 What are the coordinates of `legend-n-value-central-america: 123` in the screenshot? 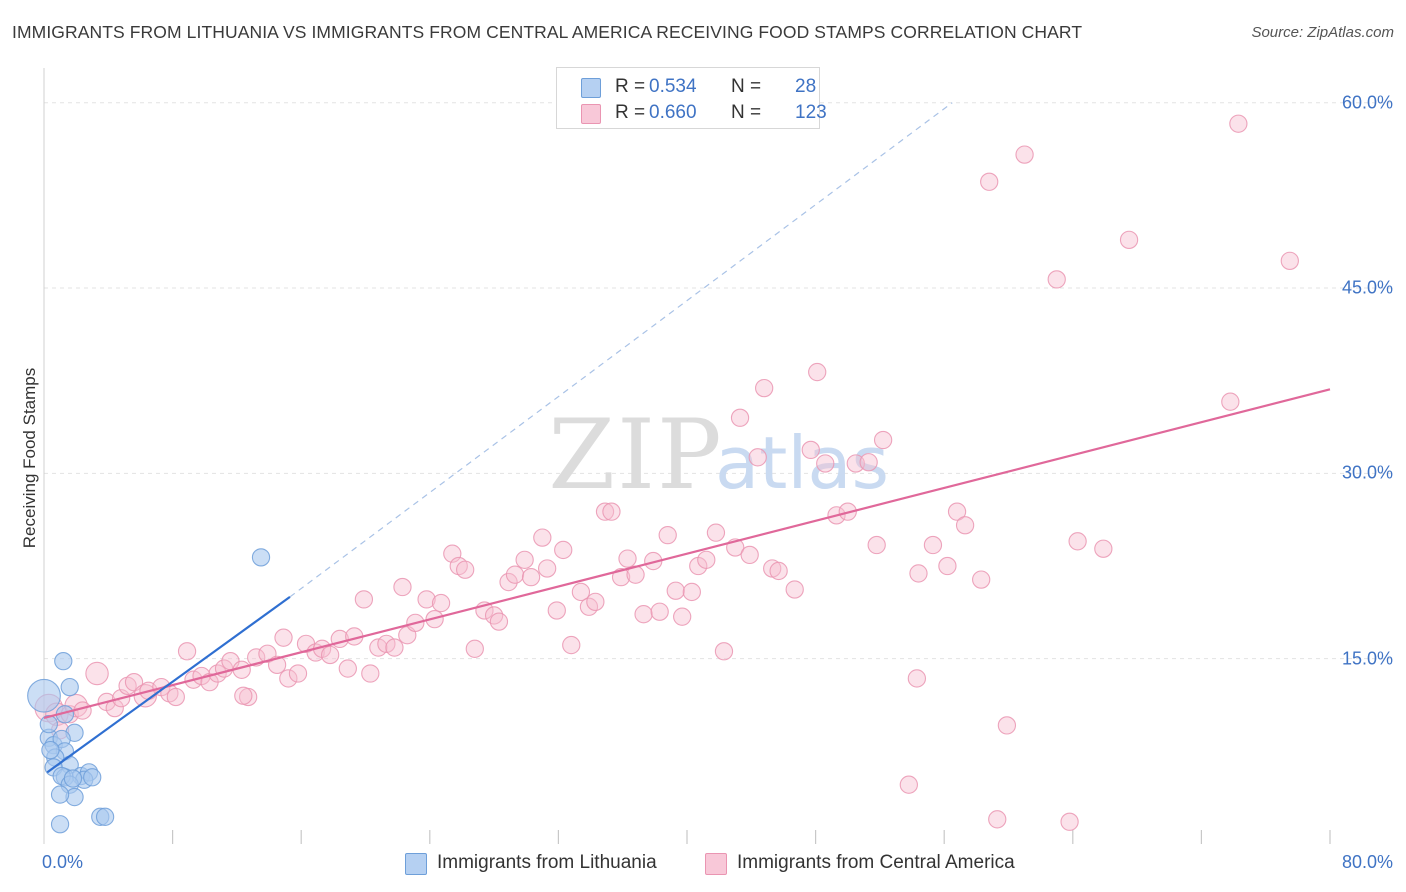 It's located at (811, 112).